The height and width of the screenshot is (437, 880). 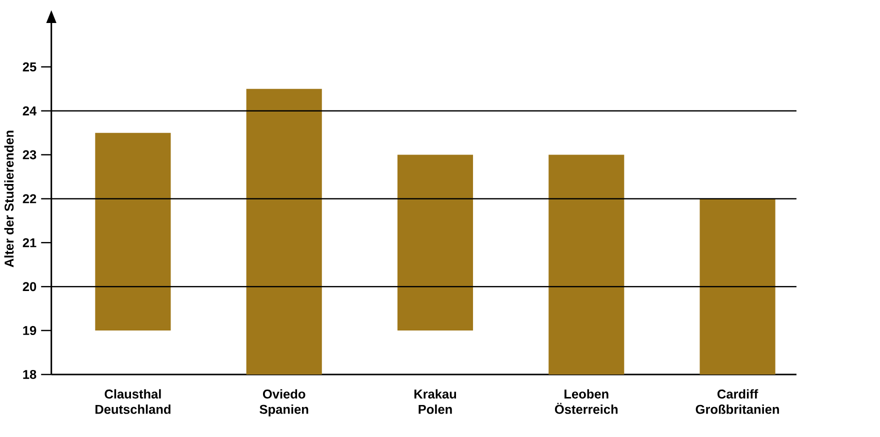 I want to click on x-tick-label: Clausthal Deutschland, so click(x=133, y=401).